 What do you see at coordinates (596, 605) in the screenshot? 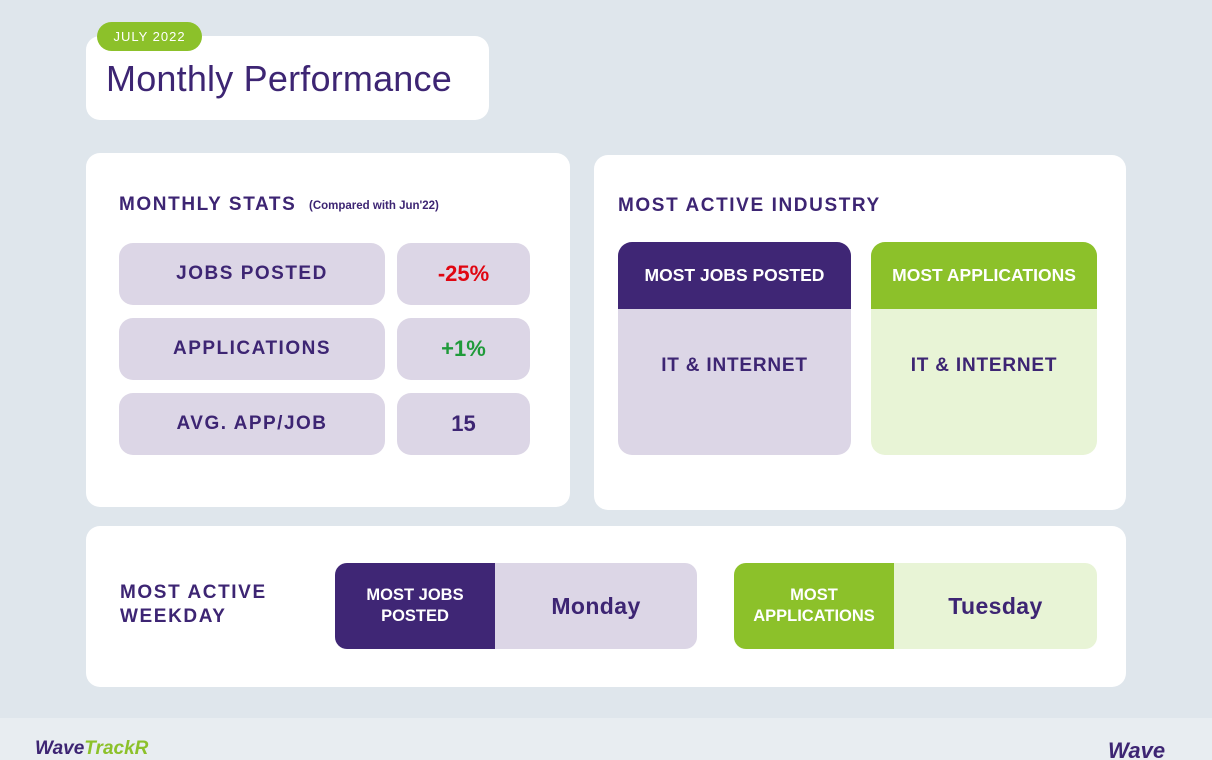
I see `weekday-most-jobs-value: Monday` at bounding box center [596, 605].